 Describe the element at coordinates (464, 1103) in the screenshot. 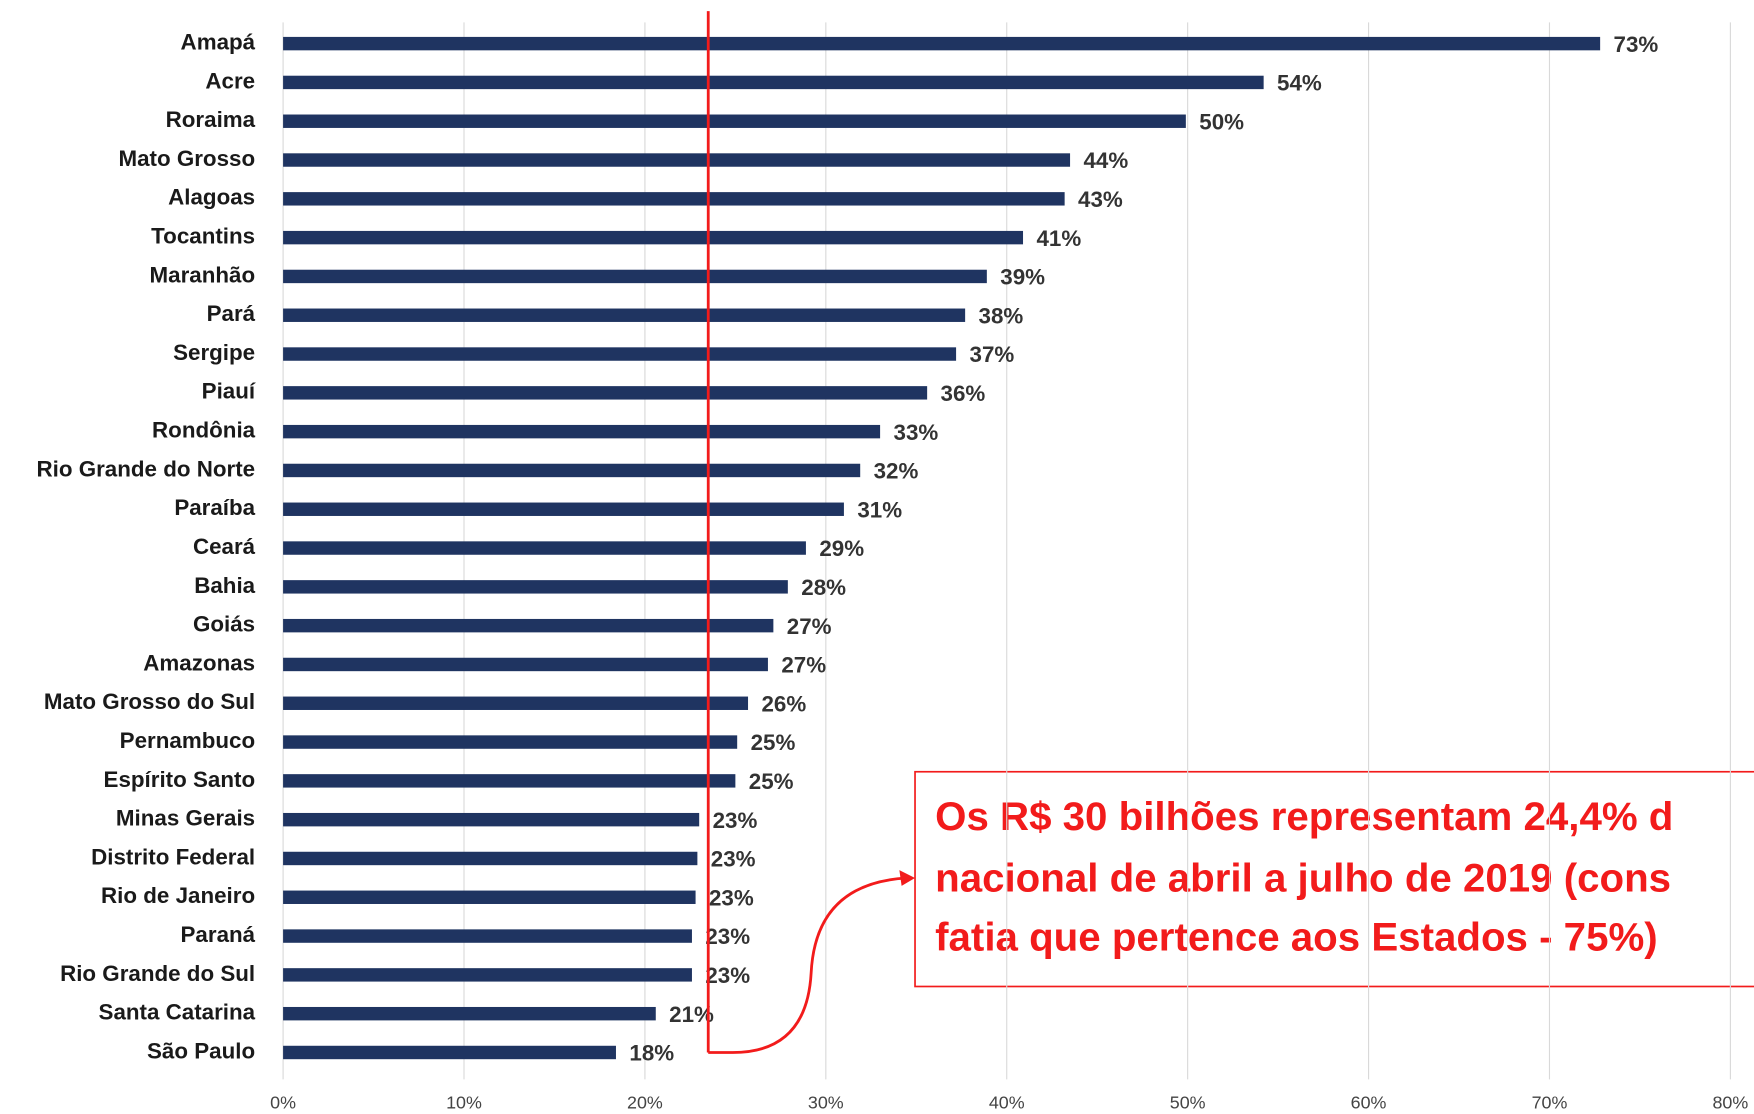

I see `x-tick-label: 10%` at that location.